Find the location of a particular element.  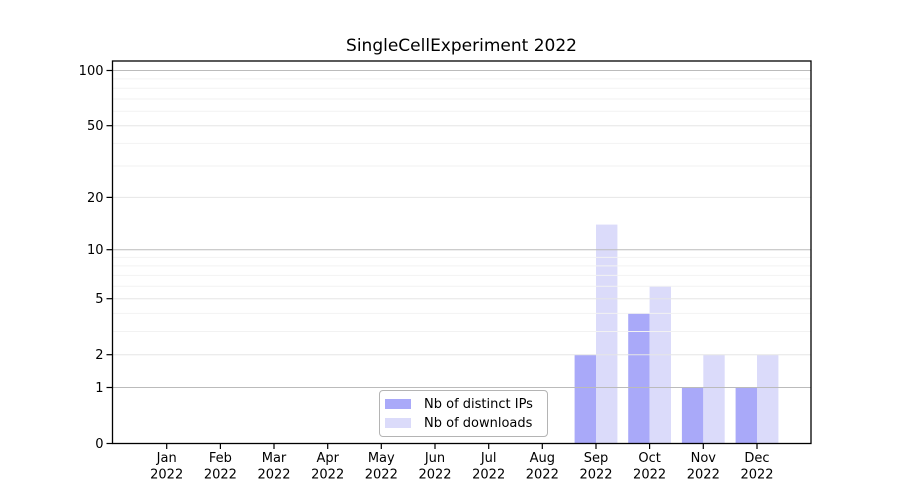

x-tick-month-feb: Feb is located at coordinates (220, 458).